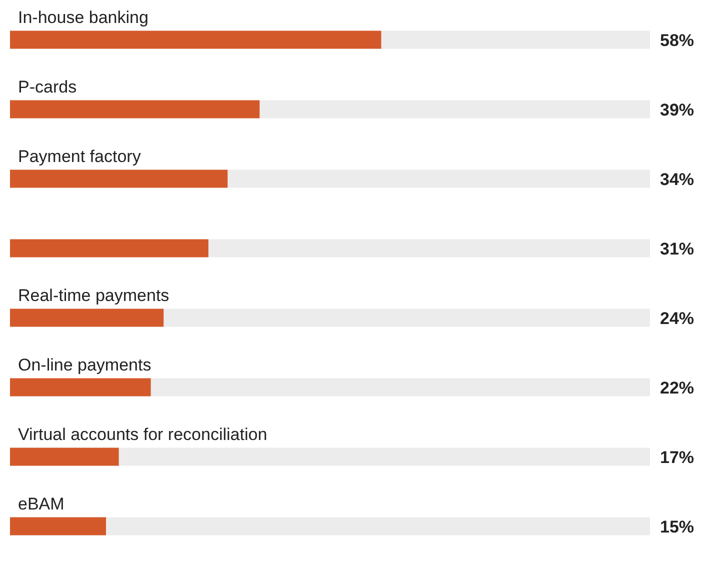 This screenshot has height=561, width=721. Describe the element at coordinates (677, 526) in the screenshot. I see `data-label: 15%` at that location.